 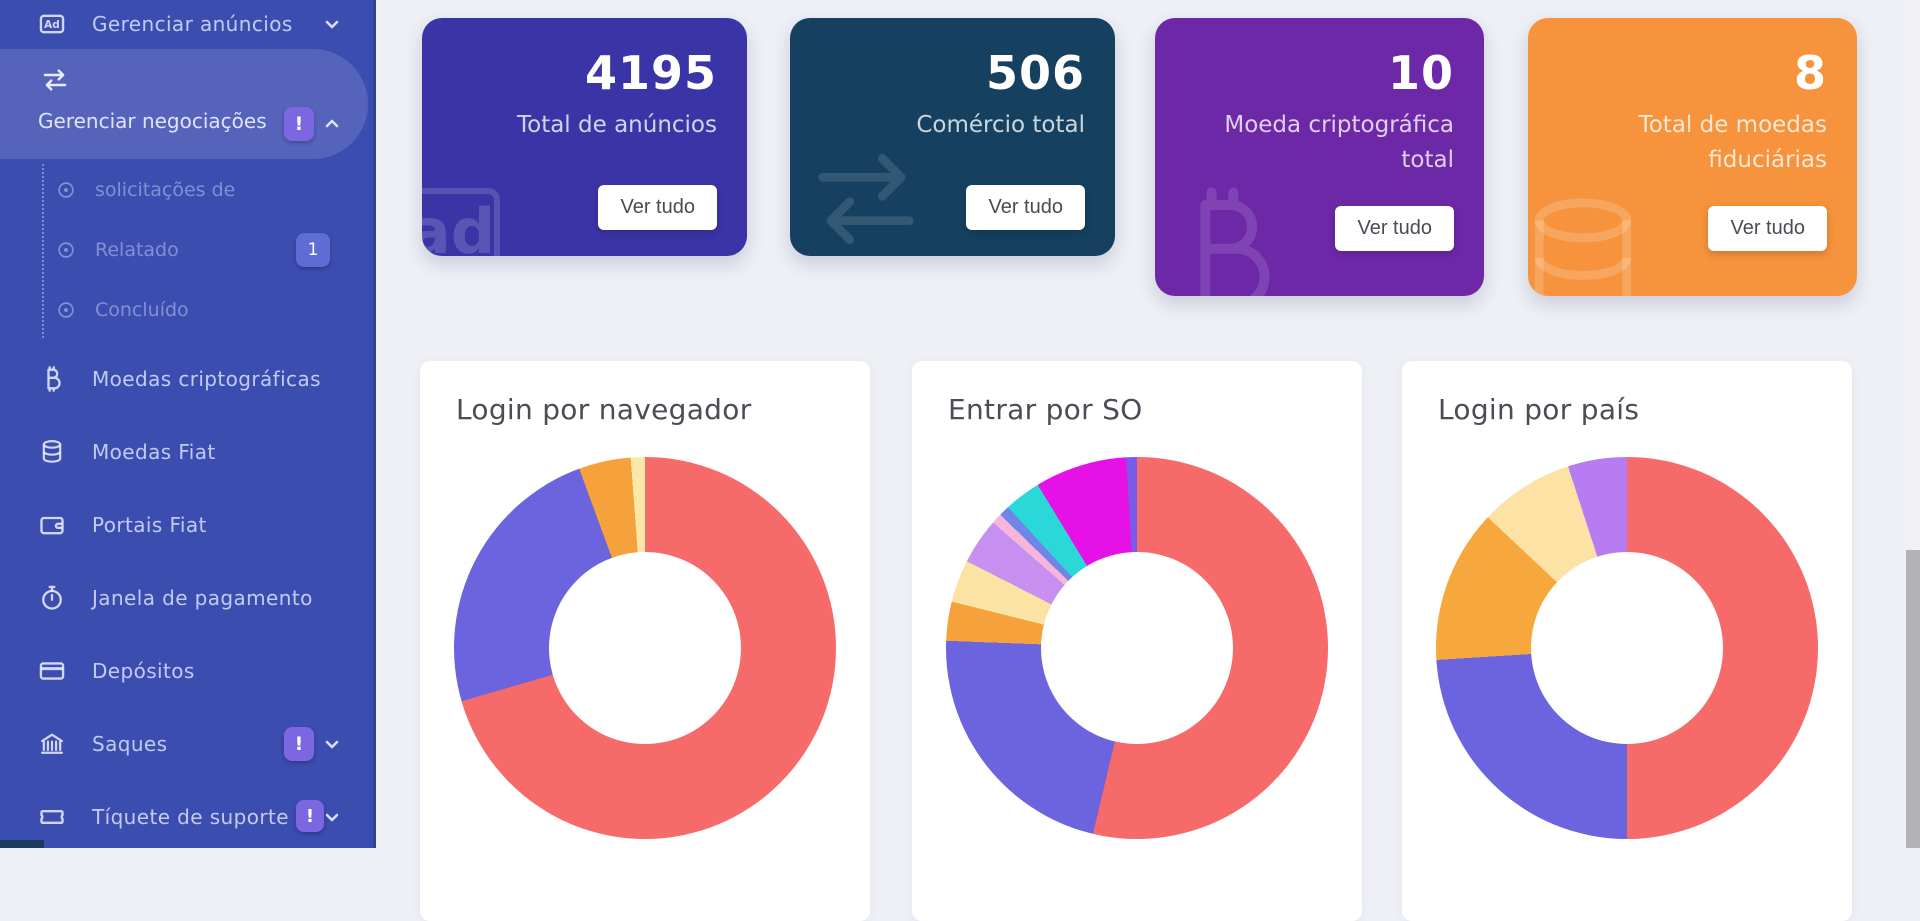 I want to click on ad-watermark-icon: ad, so click(x=461, y=222).